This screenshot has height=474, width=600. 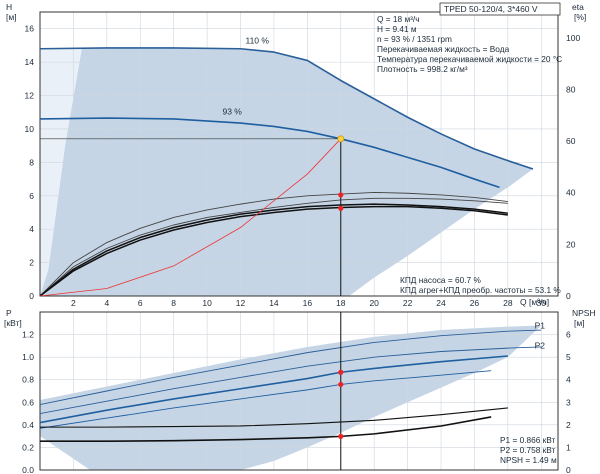 What do you see at coordinates (414, 39) in the screenshot?
I see `info-line: n = 93 % / 1351 rpm` at bounding box center [414, 39].